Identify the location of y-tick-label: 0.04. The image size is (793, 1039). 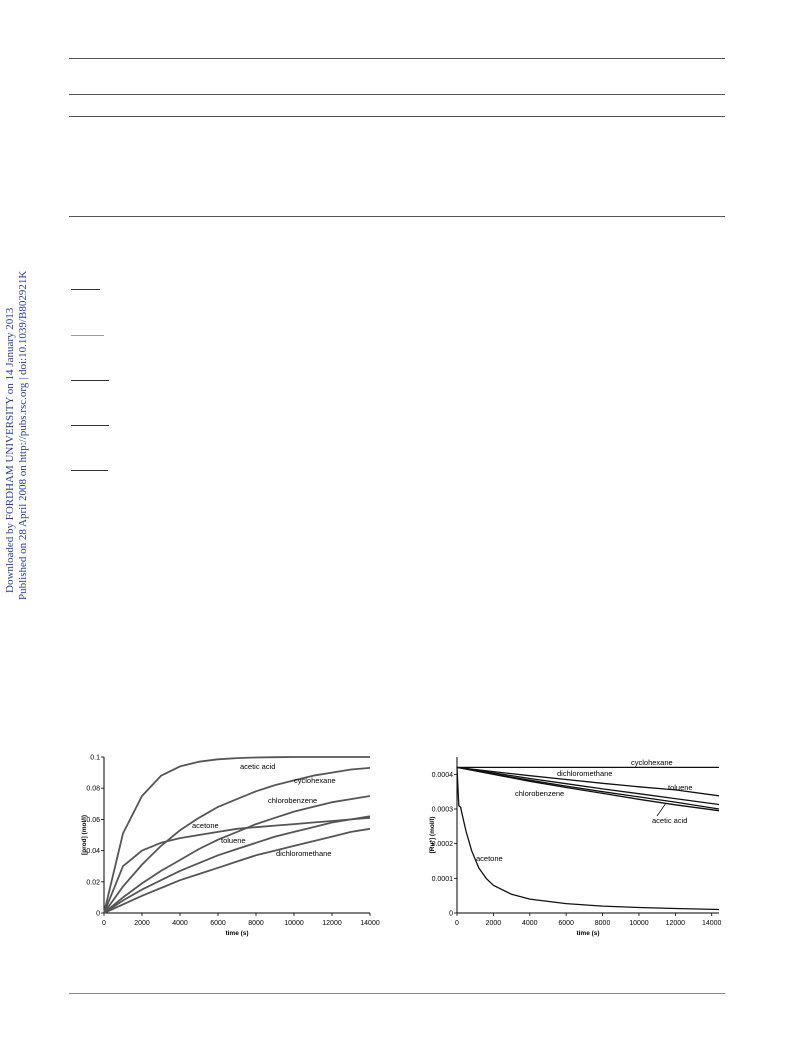
(93, 851).